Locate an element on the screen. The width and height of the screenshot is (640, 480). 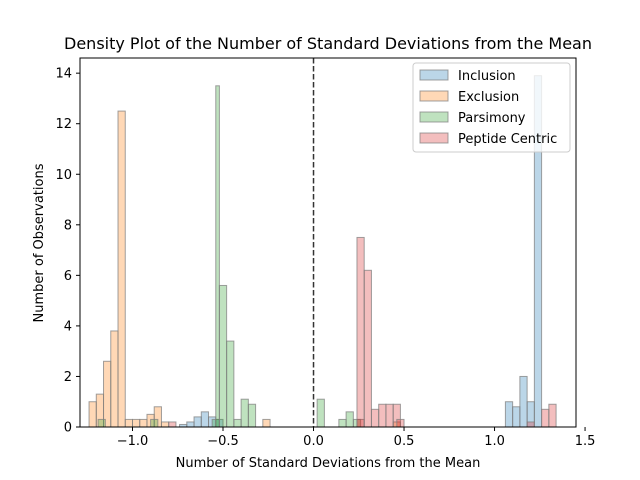
x-tick-label: −1.0 is located at coordinates (133, 441).